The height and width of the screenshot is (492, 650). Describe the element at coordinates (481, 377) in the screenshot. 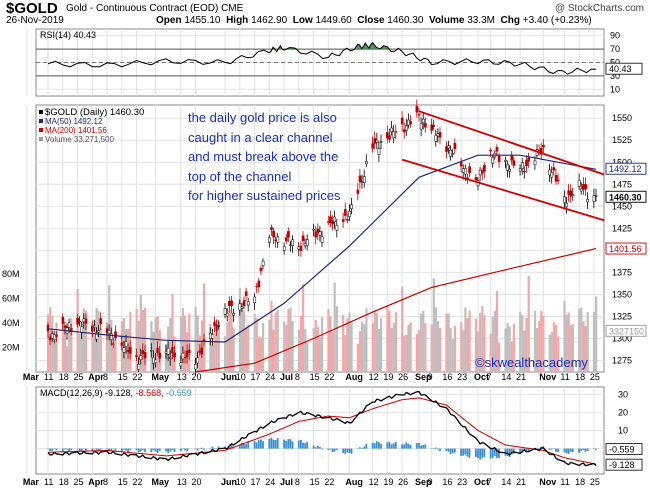

I see `x-tick-label: Oct` at that location.